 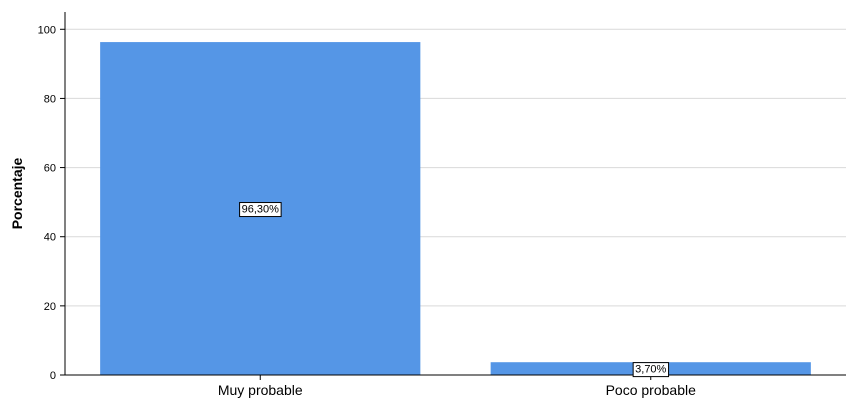 What do you see at coordinates (50, 307) in the screenshot?
I see `y-tick-label: 20` at bounding box center [50, 307].